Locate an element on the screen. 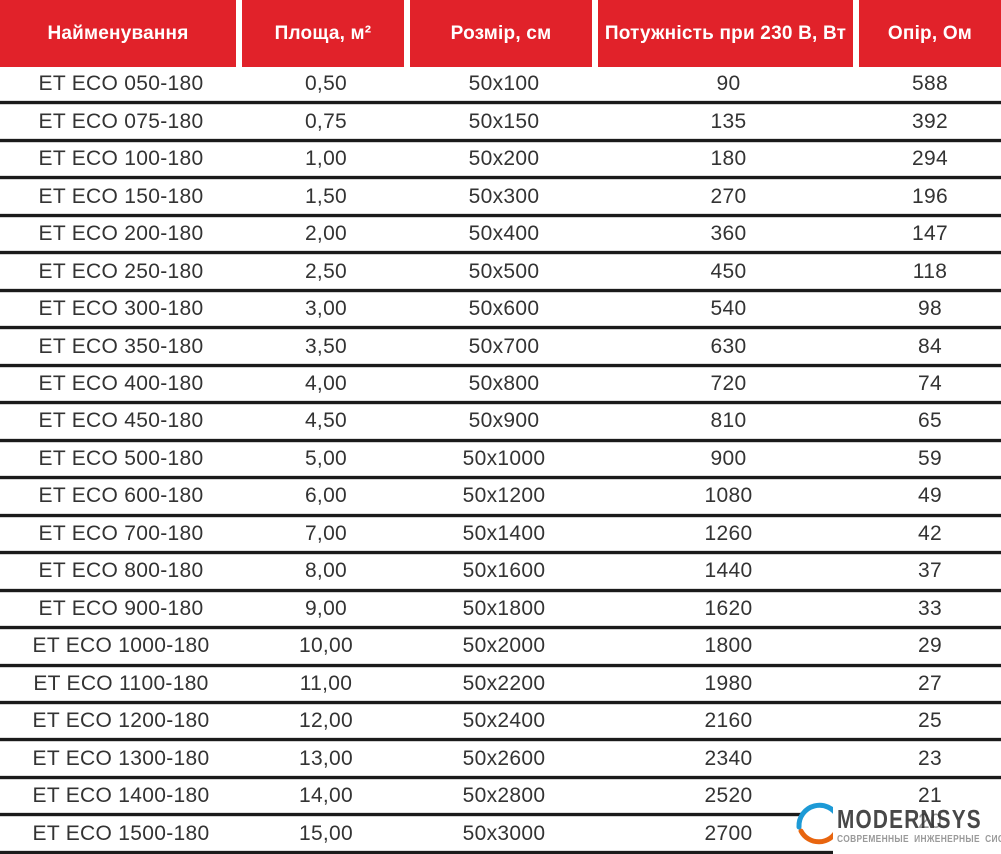 The image size is (1001, 854). header-power: Потужність при 230 В, Вт is located at coordinates (728, 33).